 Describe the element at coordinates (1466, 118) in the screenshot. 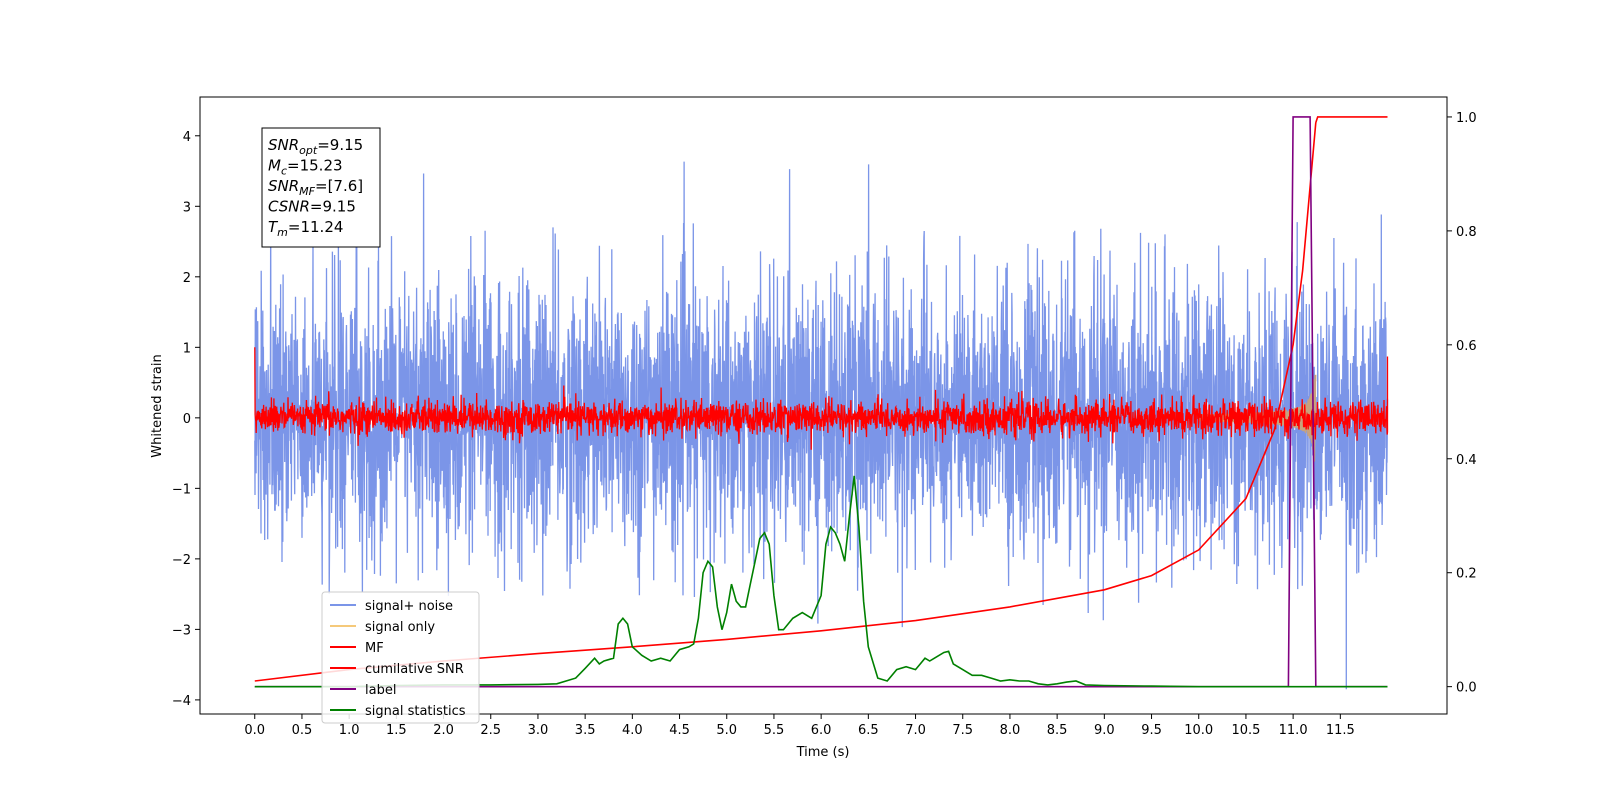

I see `y-right-tick-label: 1.0` at that location.